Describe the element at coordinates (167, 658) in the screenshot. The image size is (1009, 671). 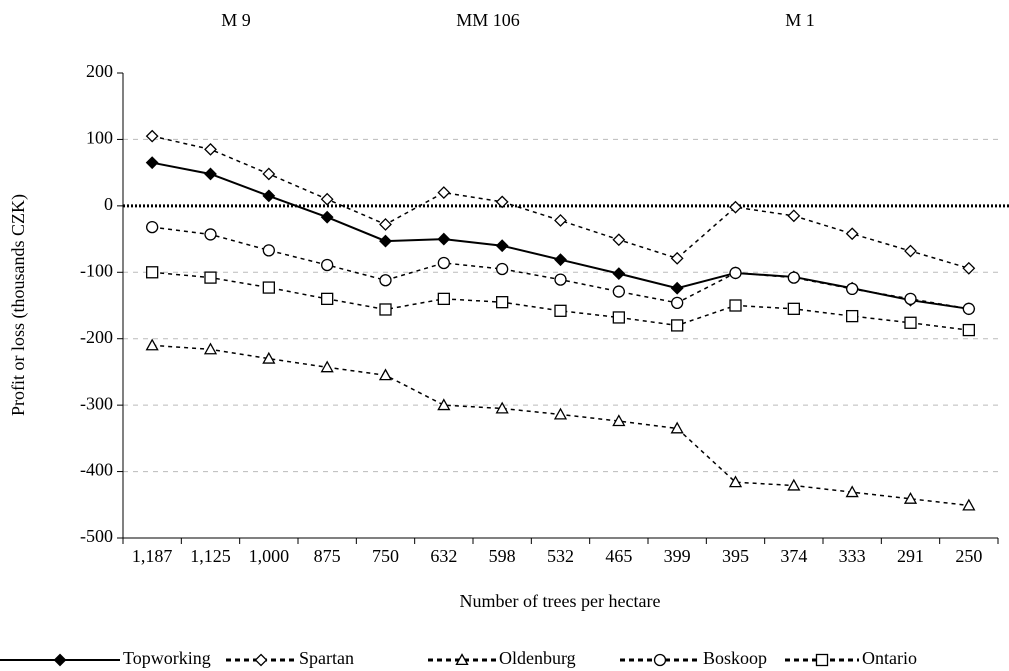
I see `legend-label: Topworking` at that location.